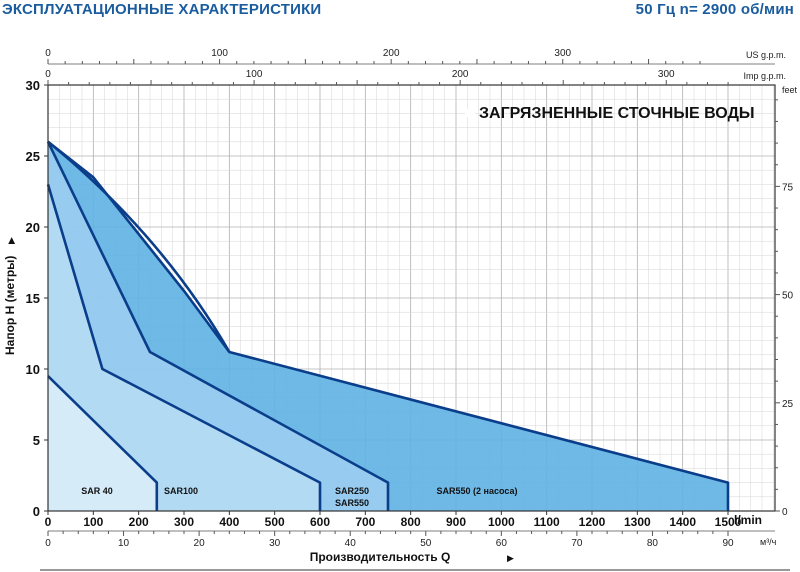  Describe the element at coordinates (768, 542) in the screenshot. I see `m3h-label: м³/ч` at that location.